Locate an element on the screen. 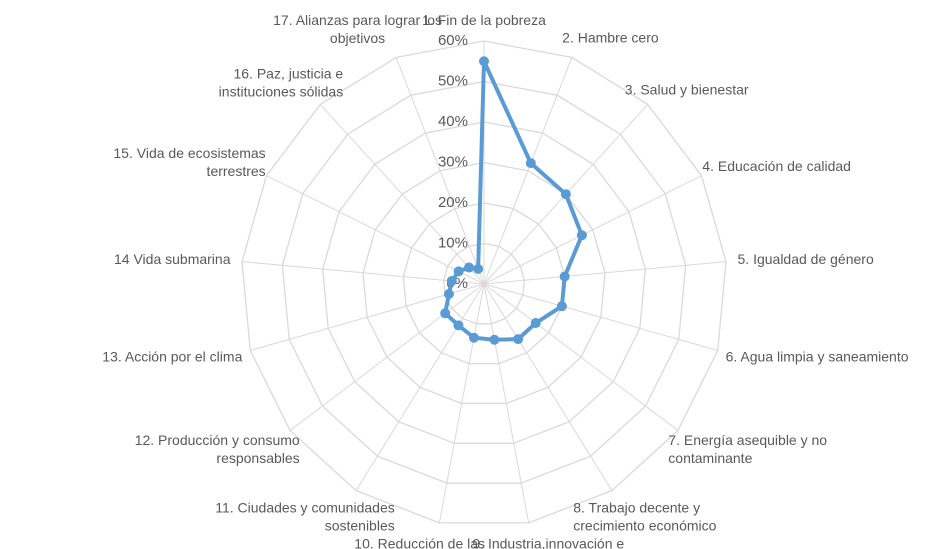 The width and height of the screenshot is (946, 549). r-tick-label: 30% is located at coordinates (453, 161).